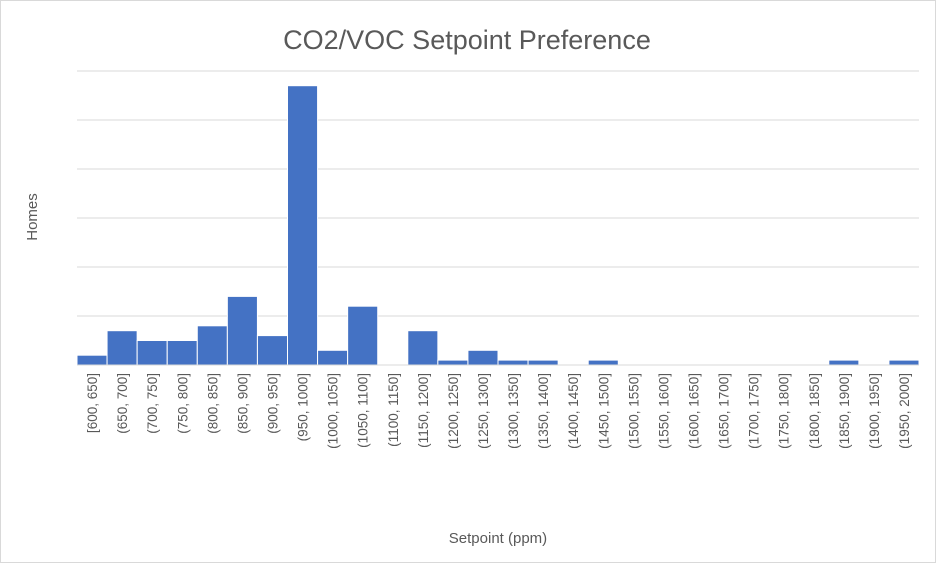  What do you see at coordinates (693, 411) in the screenshot?
I see `x-tick-label: (1600, 1650]` at bounding box center [693, 411].